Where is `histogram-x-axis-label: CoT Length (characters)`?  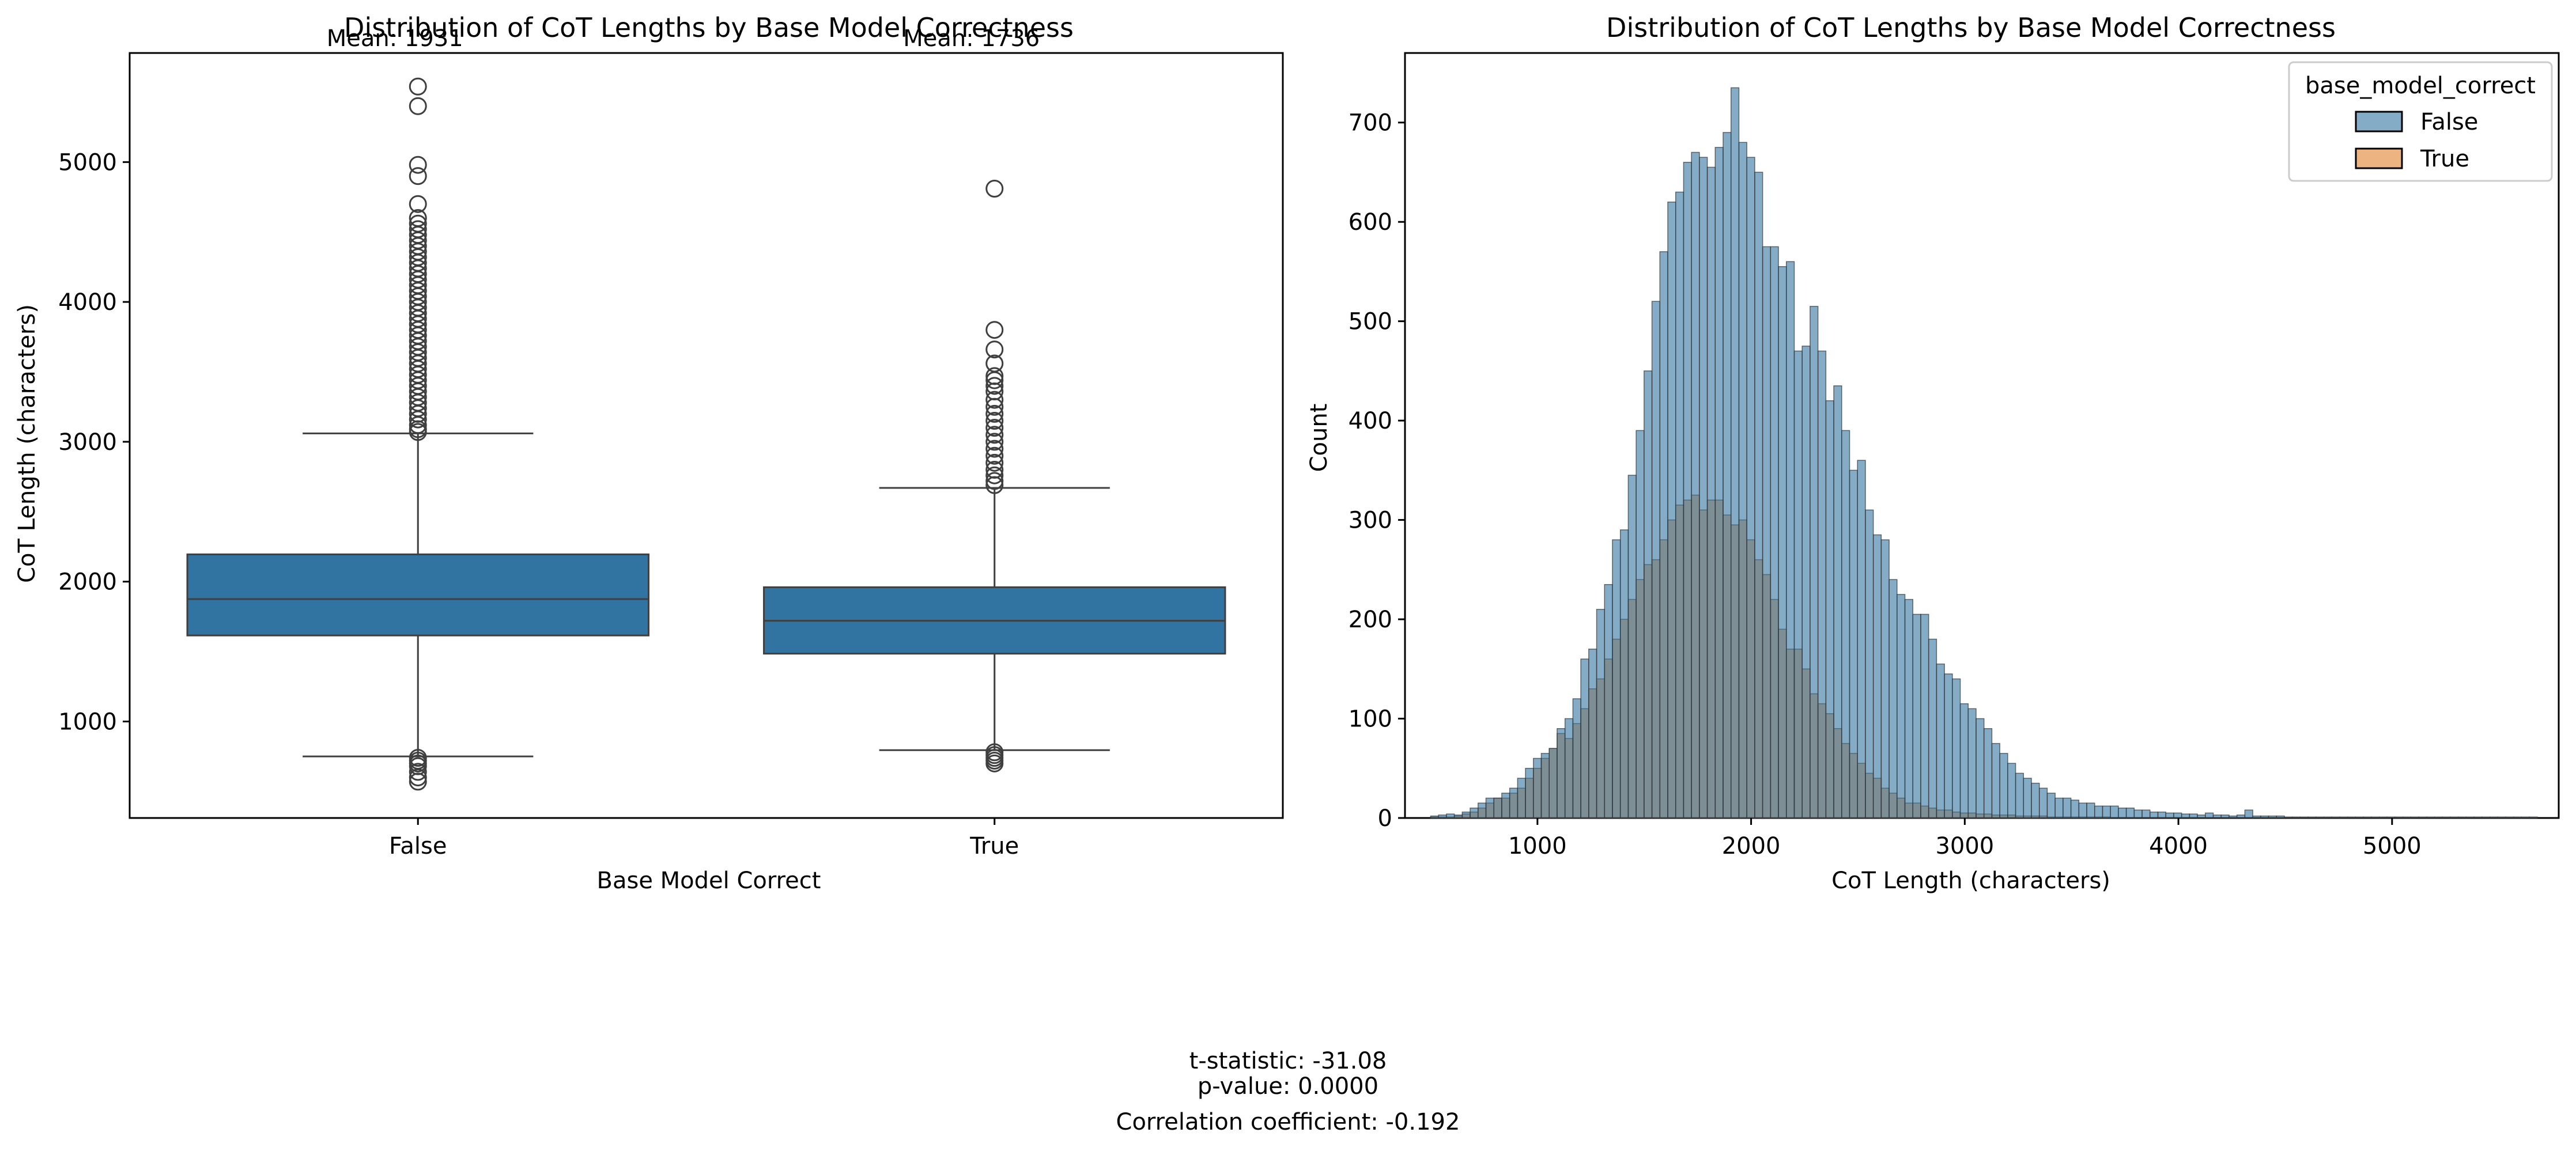
histogram-x-axis-label: CoT Length (characters) is located at coordinates (1970, 881).